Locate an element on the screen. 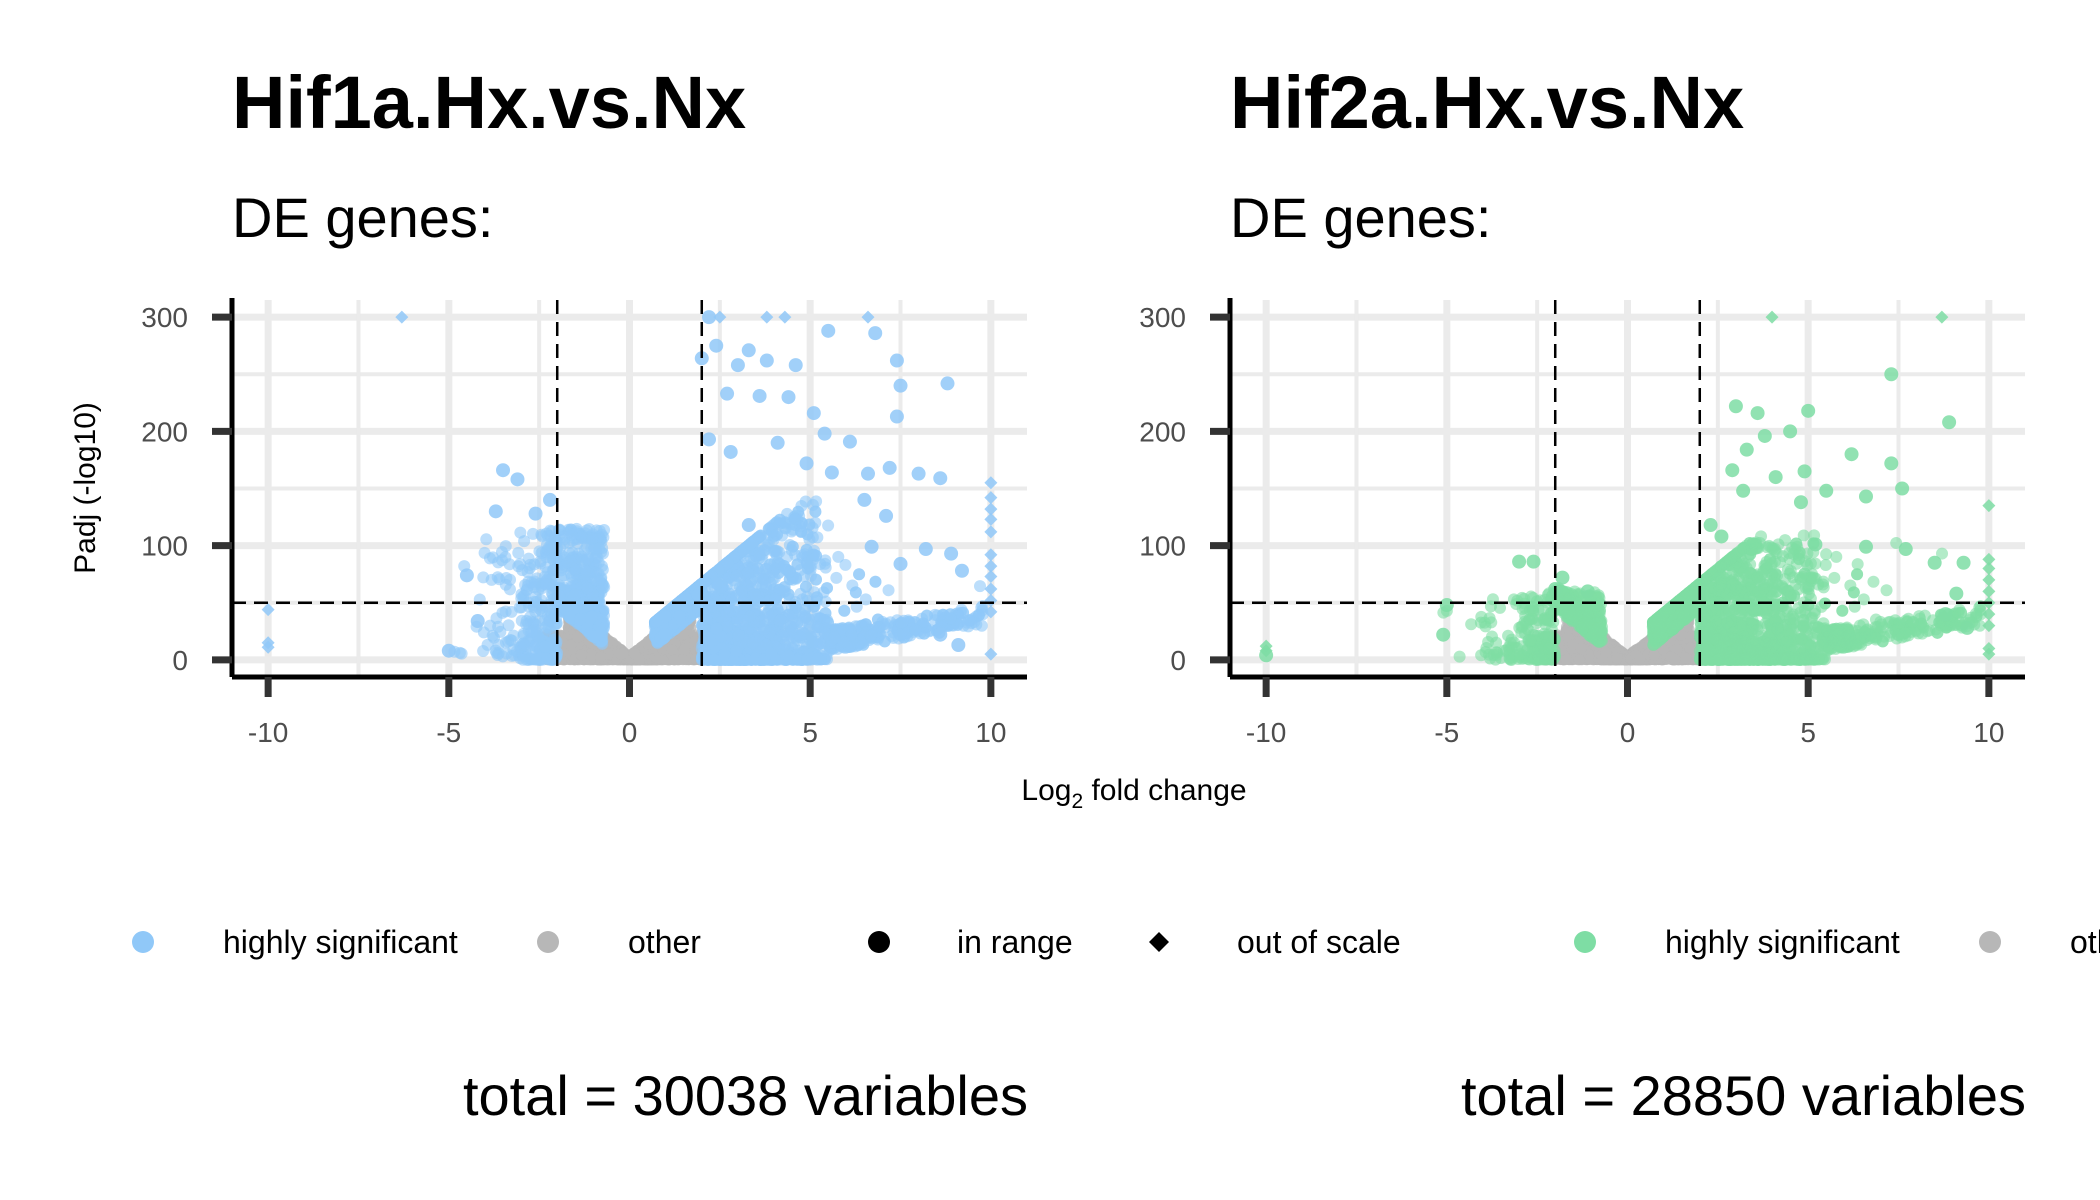  panel1-title: Hif1a.Hx.vs.Nx is located at coordinates (489, 102).